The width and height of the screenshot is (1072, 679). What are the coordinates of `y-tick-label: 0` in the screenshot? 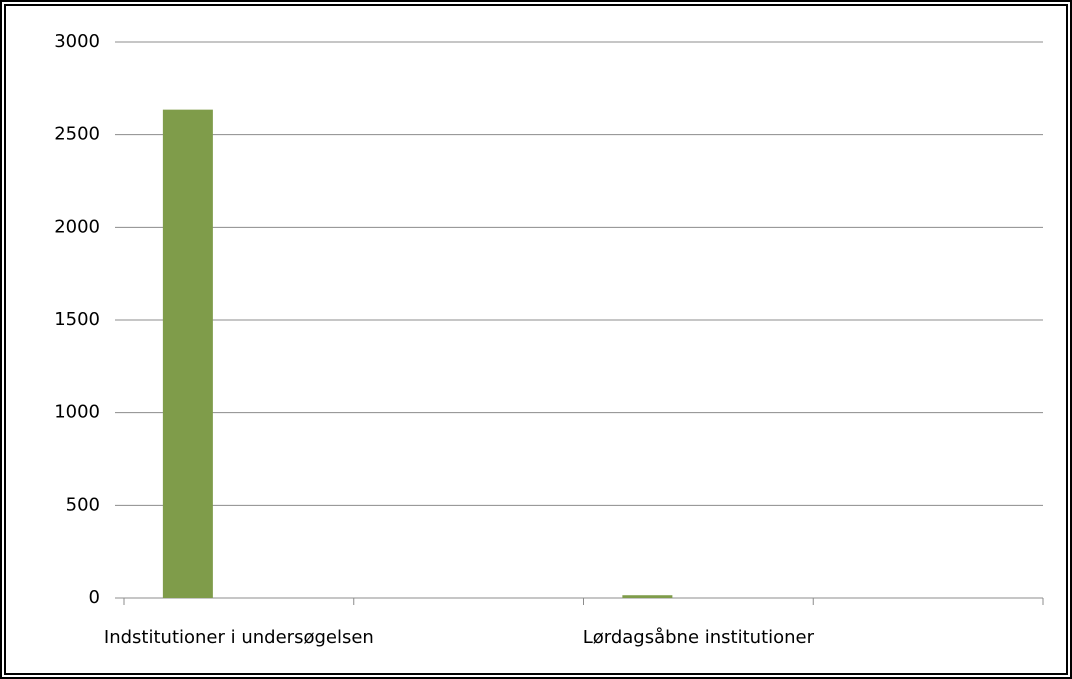 It's located at (94, 597).